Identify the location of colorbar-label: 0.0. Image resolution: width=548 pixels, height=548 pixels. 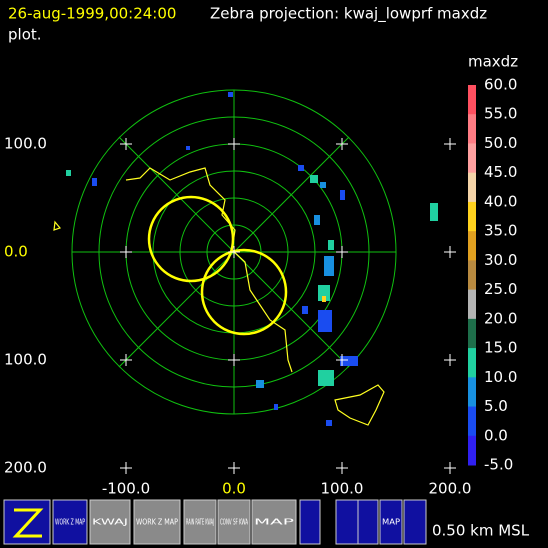
(496, 435).